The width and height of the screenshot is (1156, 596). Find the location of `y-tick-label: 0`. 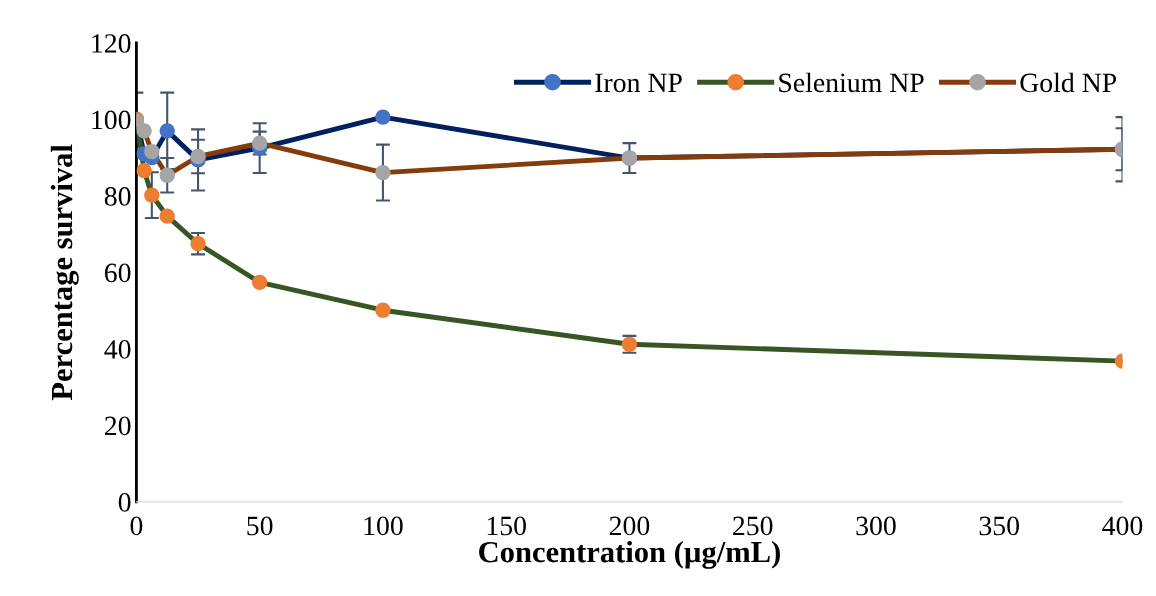

y-tick-label: 0 is located at coordinates (124, 502).